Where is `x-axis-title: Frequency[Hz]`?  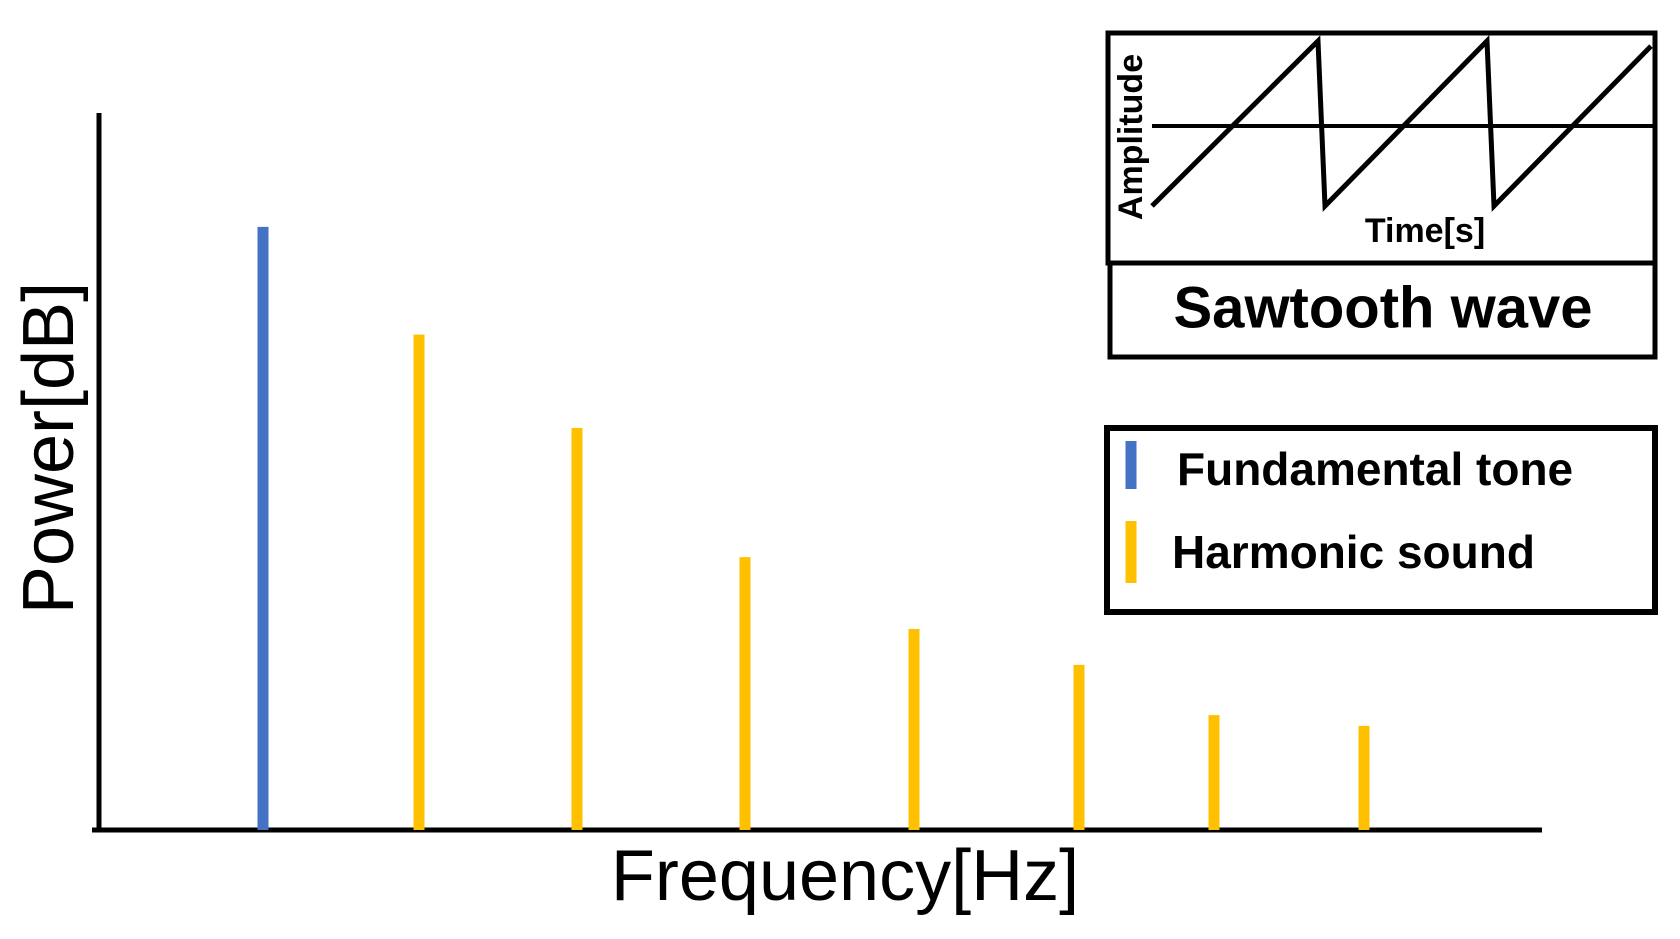 x-axis-title: Frequency[Hz] is located at coordinates (845, 876).